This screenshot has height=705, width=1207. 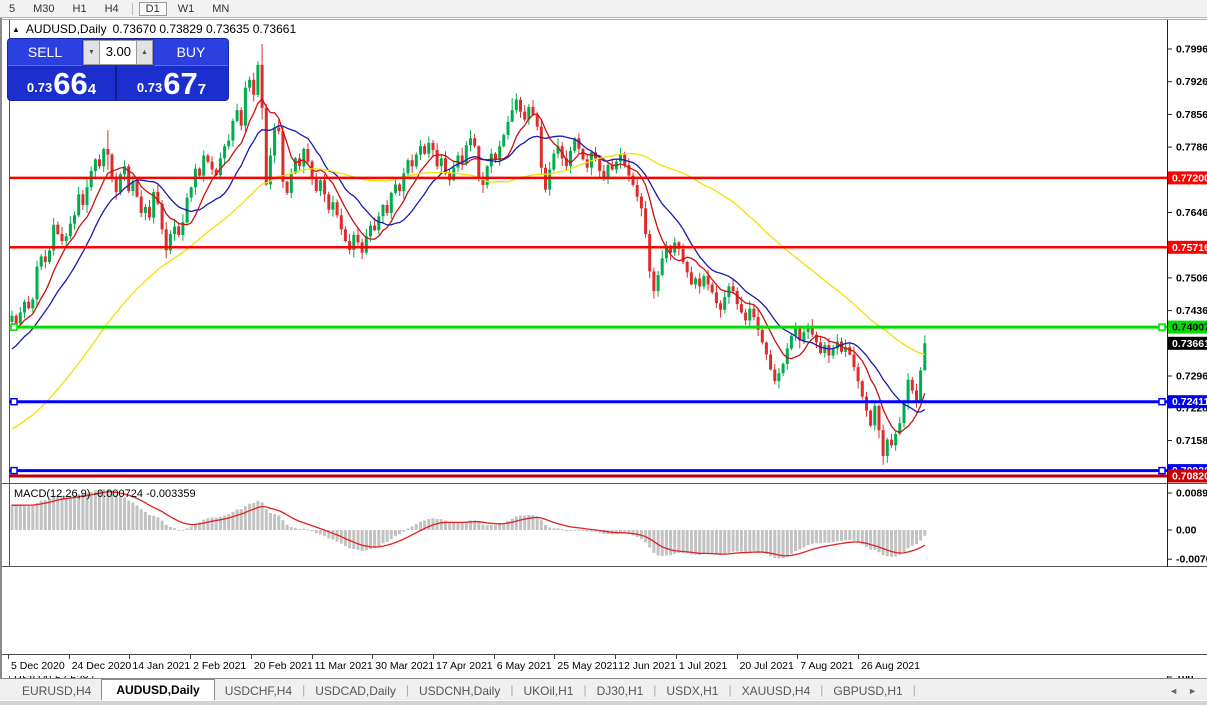 I want to click on buy-price-pip: 7, so click(x=202, y=89).